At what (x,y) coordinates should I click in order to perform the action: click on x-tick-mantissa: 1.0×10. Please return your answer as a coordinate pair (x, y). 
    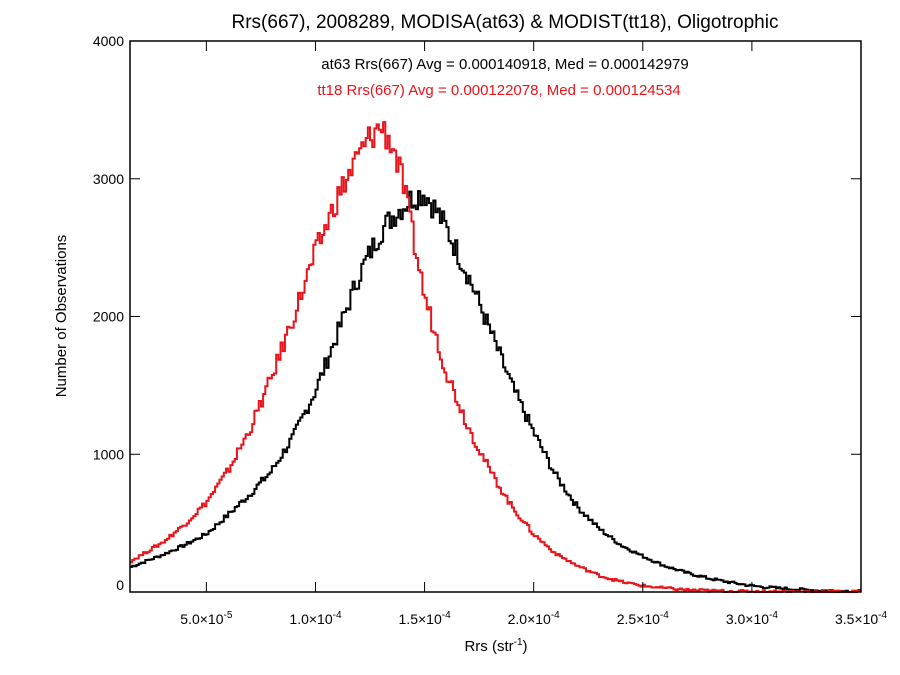
    Looking at the image, I should click on (310, 619).